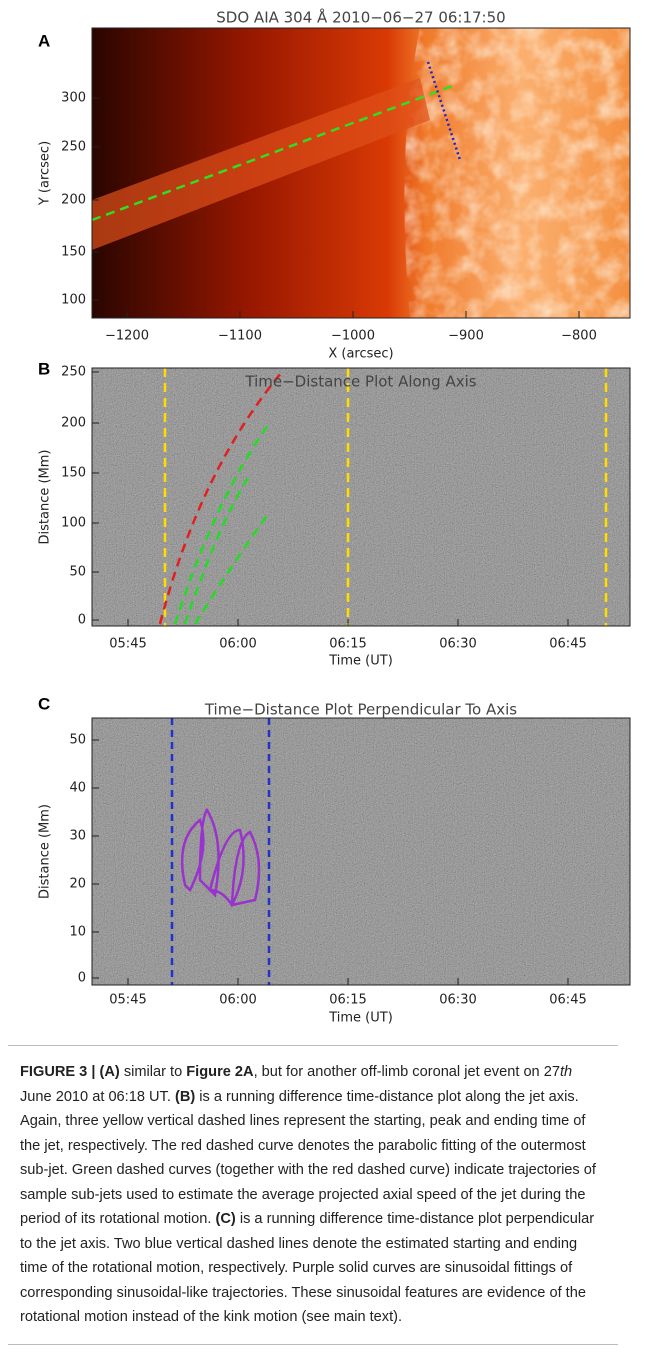  What do you see at coordinates (77, 836) in the screenshot?
I see `y-tick-label: 30` at bounding box center [77, 836].